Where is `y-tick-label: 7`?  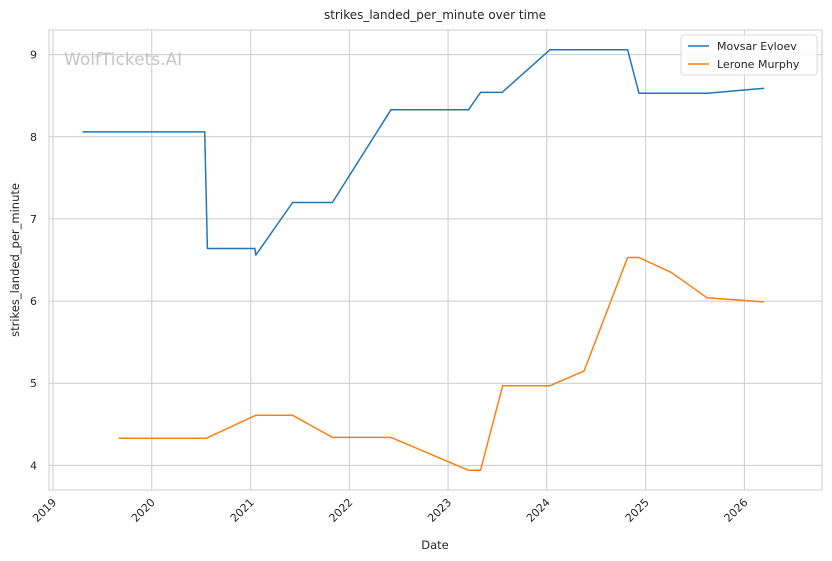 y-tick-label: 7 is located at coordinates (33, 219).